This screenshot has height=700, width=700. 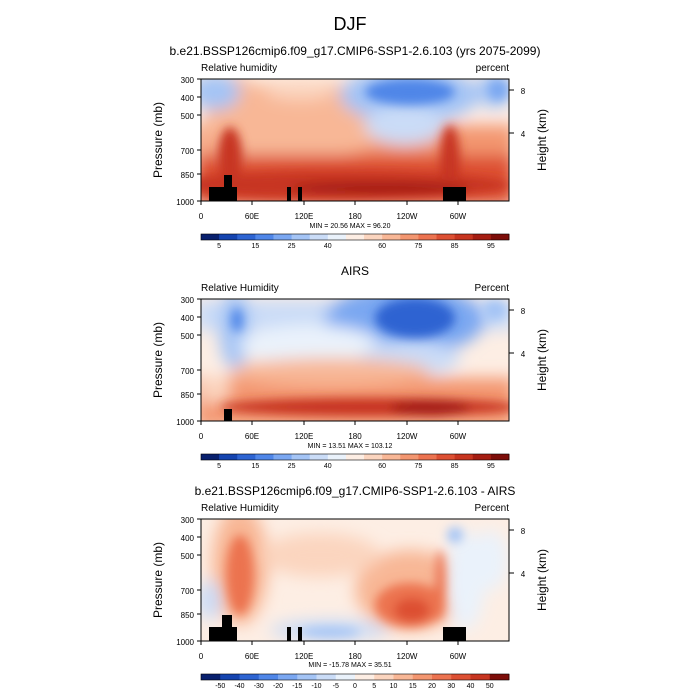 I want to click on colorbar-label: -20, so click(x=278, y=686).